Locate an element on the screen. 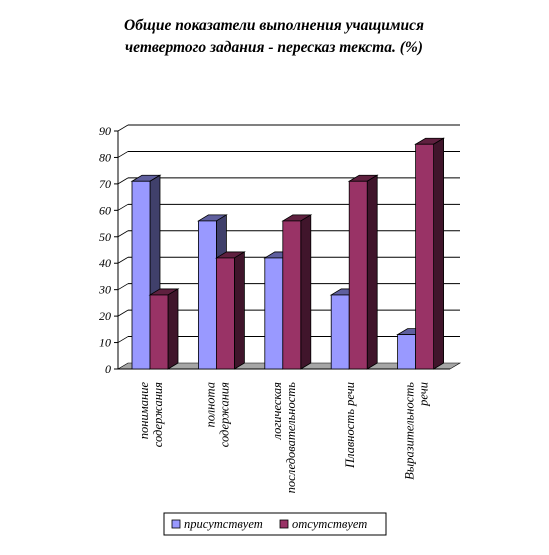 This screenshot has height=555, width=549. category-label: Выразительность is located at coordinates (410, 431).